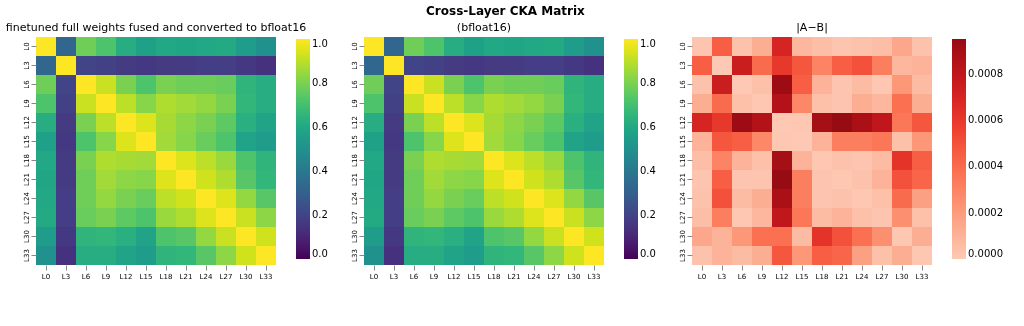  I want to click on color-bar-label: 0.0002, so click(985, 212).